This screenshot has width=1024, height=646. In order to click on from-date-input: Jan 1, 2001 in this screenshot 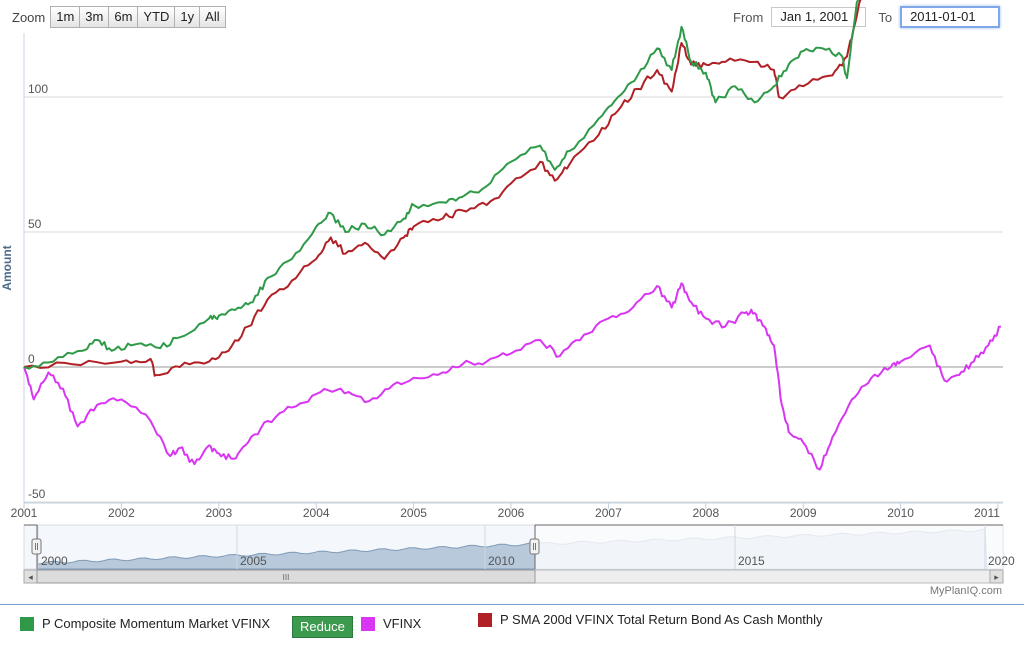, I will do `click(819, 17)`.